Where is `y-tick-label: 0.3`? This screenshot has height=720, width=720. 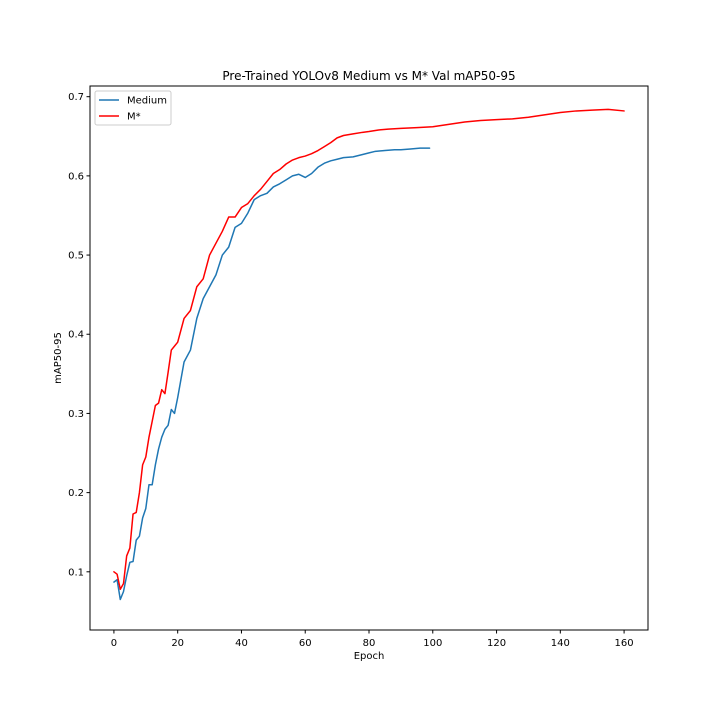
y-tick-label: 0.3 is located at coordinates (76, 414).